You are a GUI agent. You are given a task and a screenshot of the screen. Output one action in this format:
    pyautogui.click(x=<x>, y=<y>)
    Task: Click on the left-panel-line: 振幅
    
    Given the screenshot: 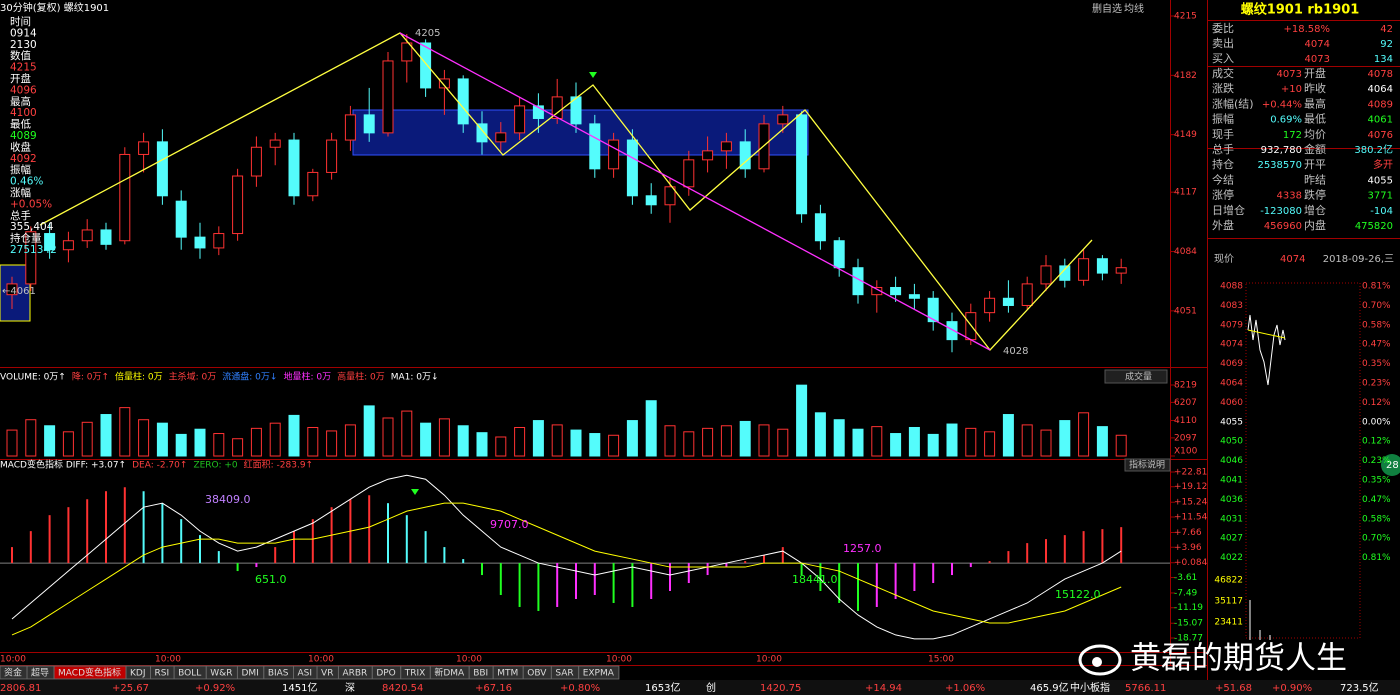 What is the action you would take?
    pyautogui.click(x=20, y=169)
    